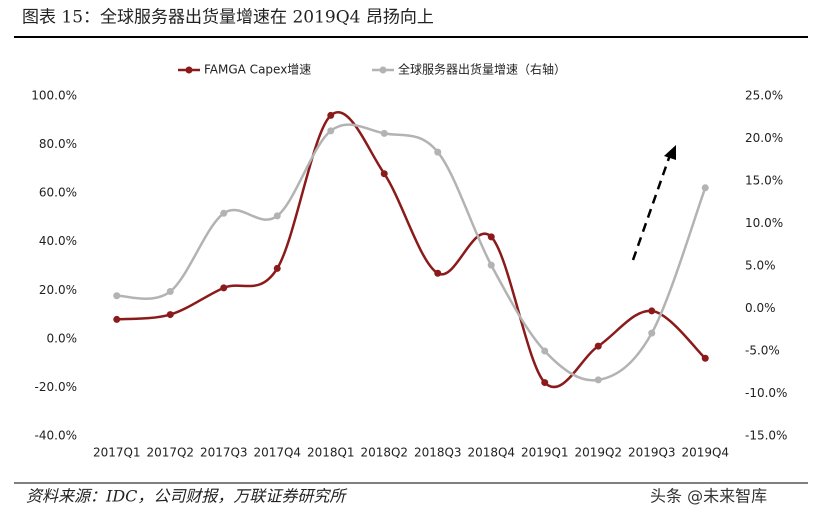 The image size is (815, 525). Describe the element at coordinates (762, 351) in the screenshot. I see `y2-tick-label: -5.0%` at that location.